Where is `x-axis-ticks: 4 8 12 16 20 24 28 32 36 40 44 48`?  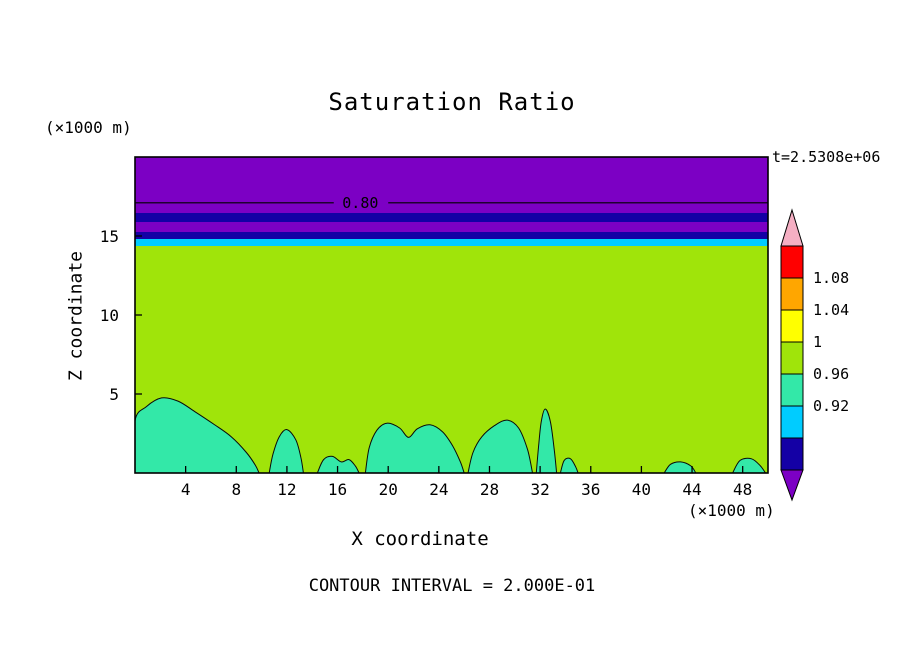 x-axis-ticks: 4 8 12 16 20 24 28 32 36 40 44 48 is located at coordinates (466, 482).